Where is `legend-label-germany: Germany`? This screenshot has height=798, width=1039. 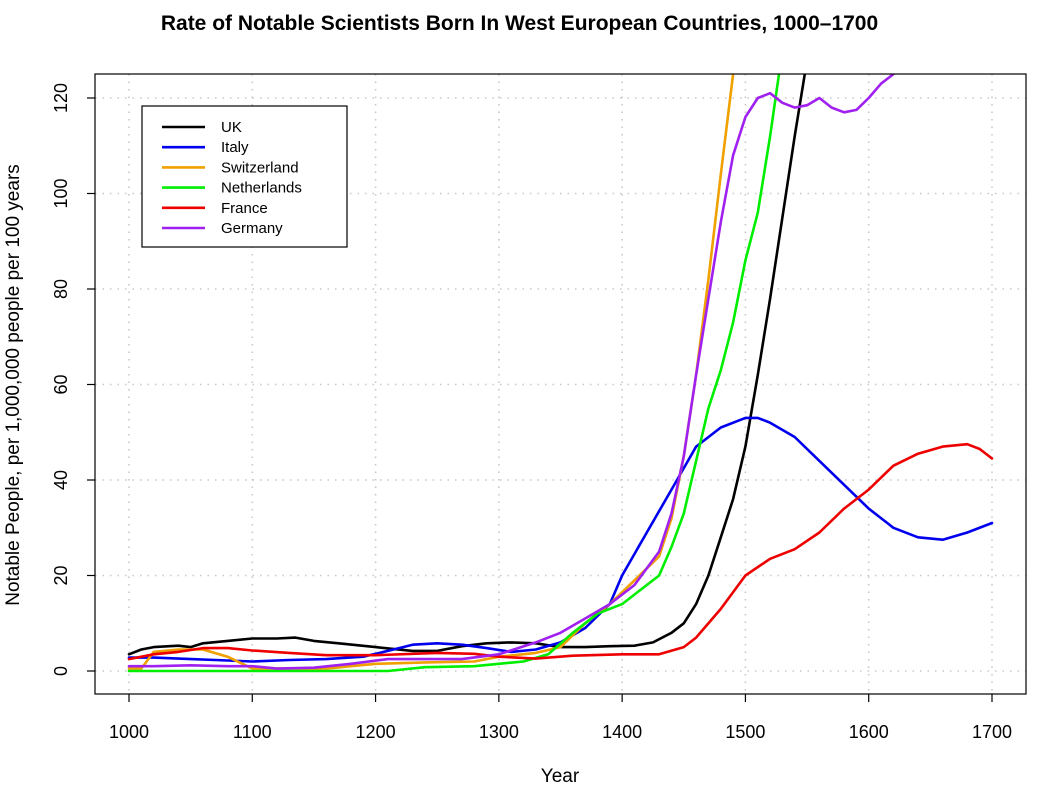
legend-label-germany: Germany is located at coordinates (252, 228).